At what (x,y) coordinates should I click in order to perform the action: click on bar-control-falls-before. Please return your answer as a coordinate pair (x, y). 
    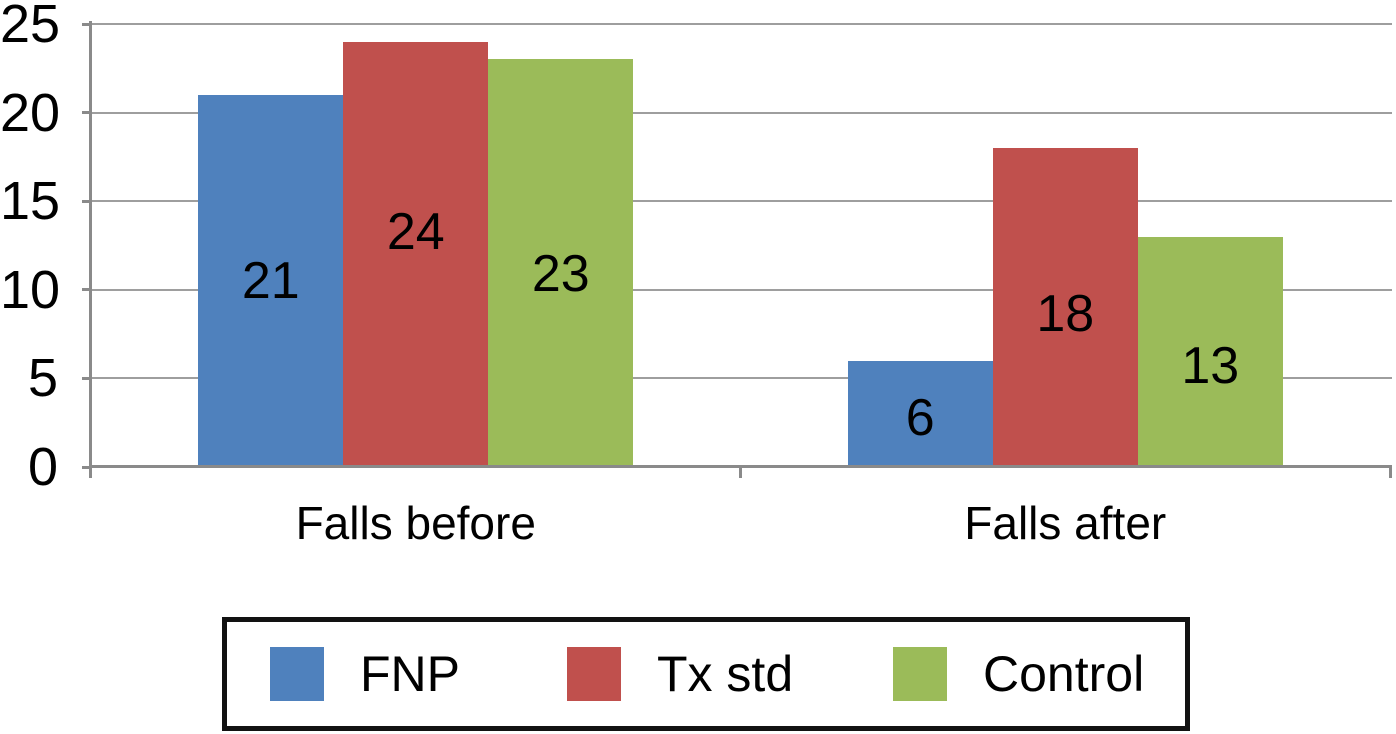
    Looking at the image, I should click on (561, 263).